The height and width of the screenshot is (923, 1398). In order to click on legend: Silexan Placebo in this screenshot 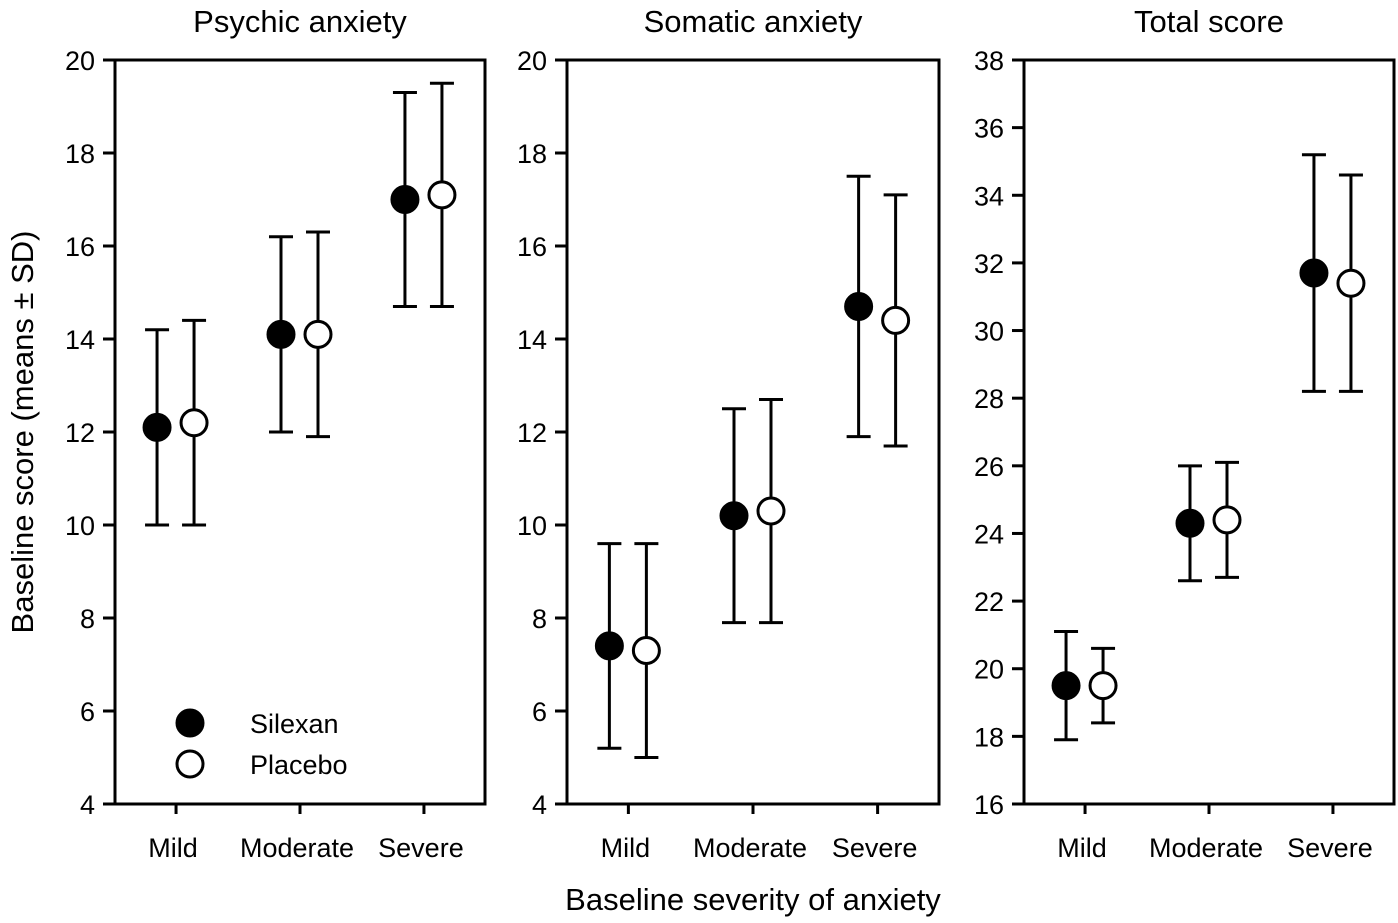, I will do `click(261, 744)`.